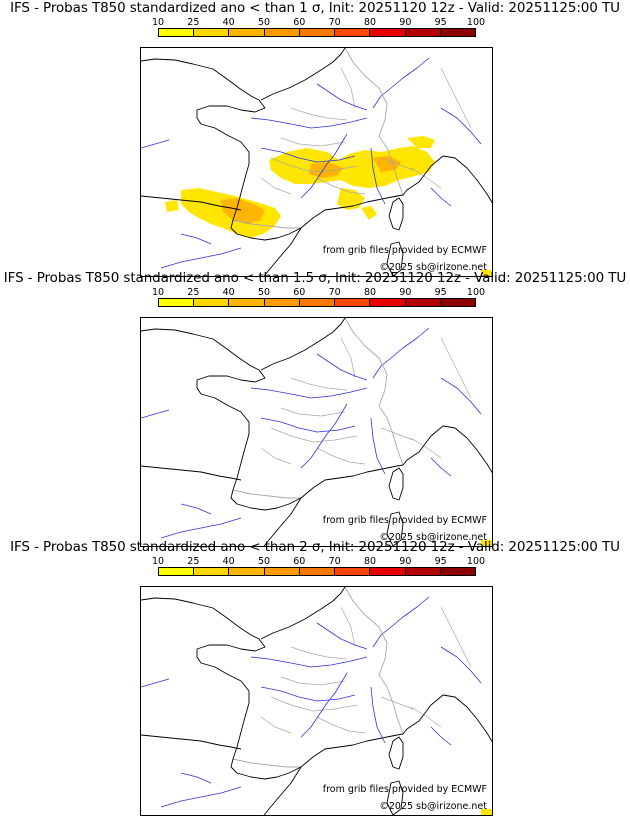 This screenshot has width=630, height=828. What do you see at coordinates (334, 22) in the screenshot?
I see `colorbar-label: 70` at bounding box center [334, 22].